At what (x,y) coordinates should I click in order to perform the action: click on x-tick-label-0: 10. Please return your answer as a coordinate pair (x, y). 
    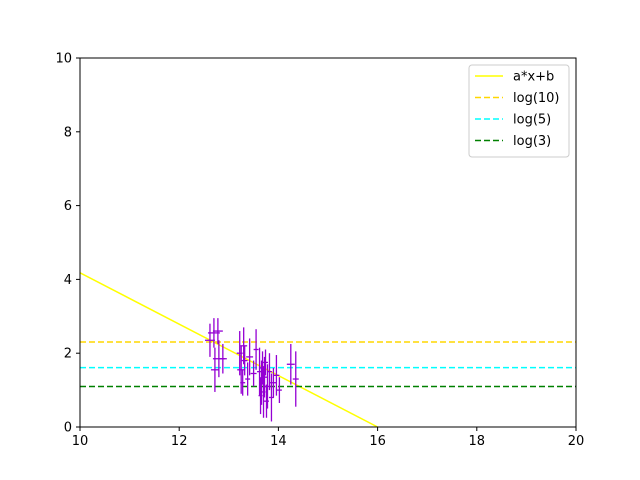
    Looking at the image, I should click on (80, 441).